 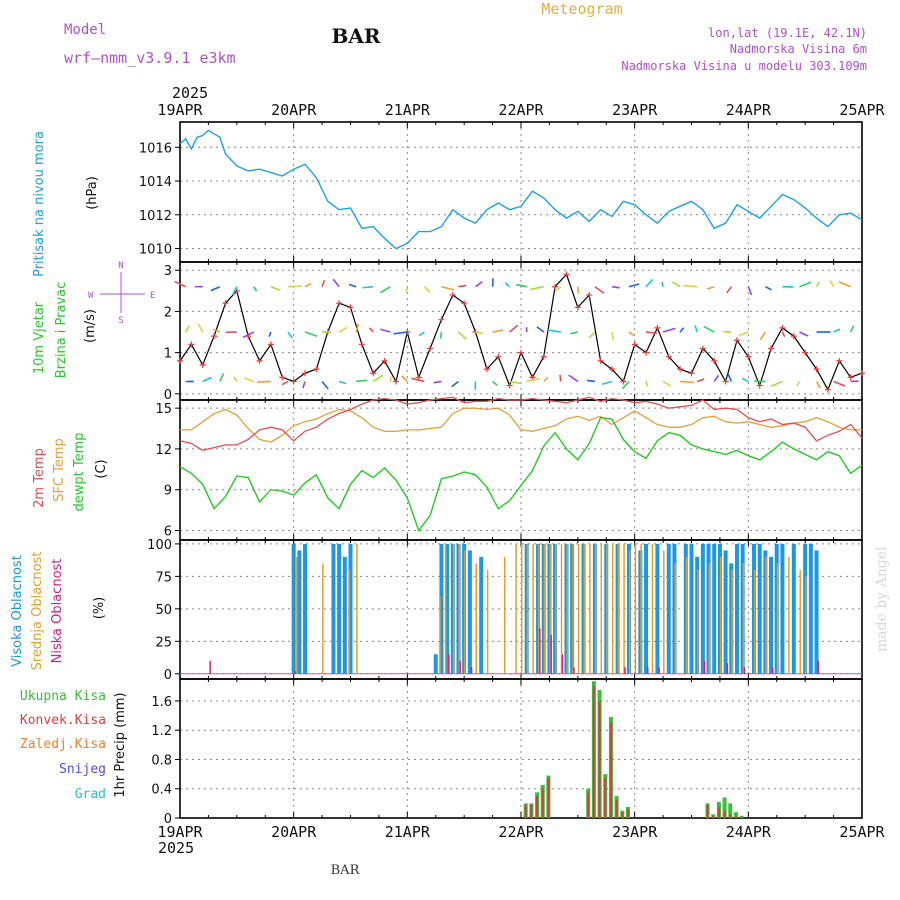 I want to click on y-tick-label: 1, so click(x=168, y=354).